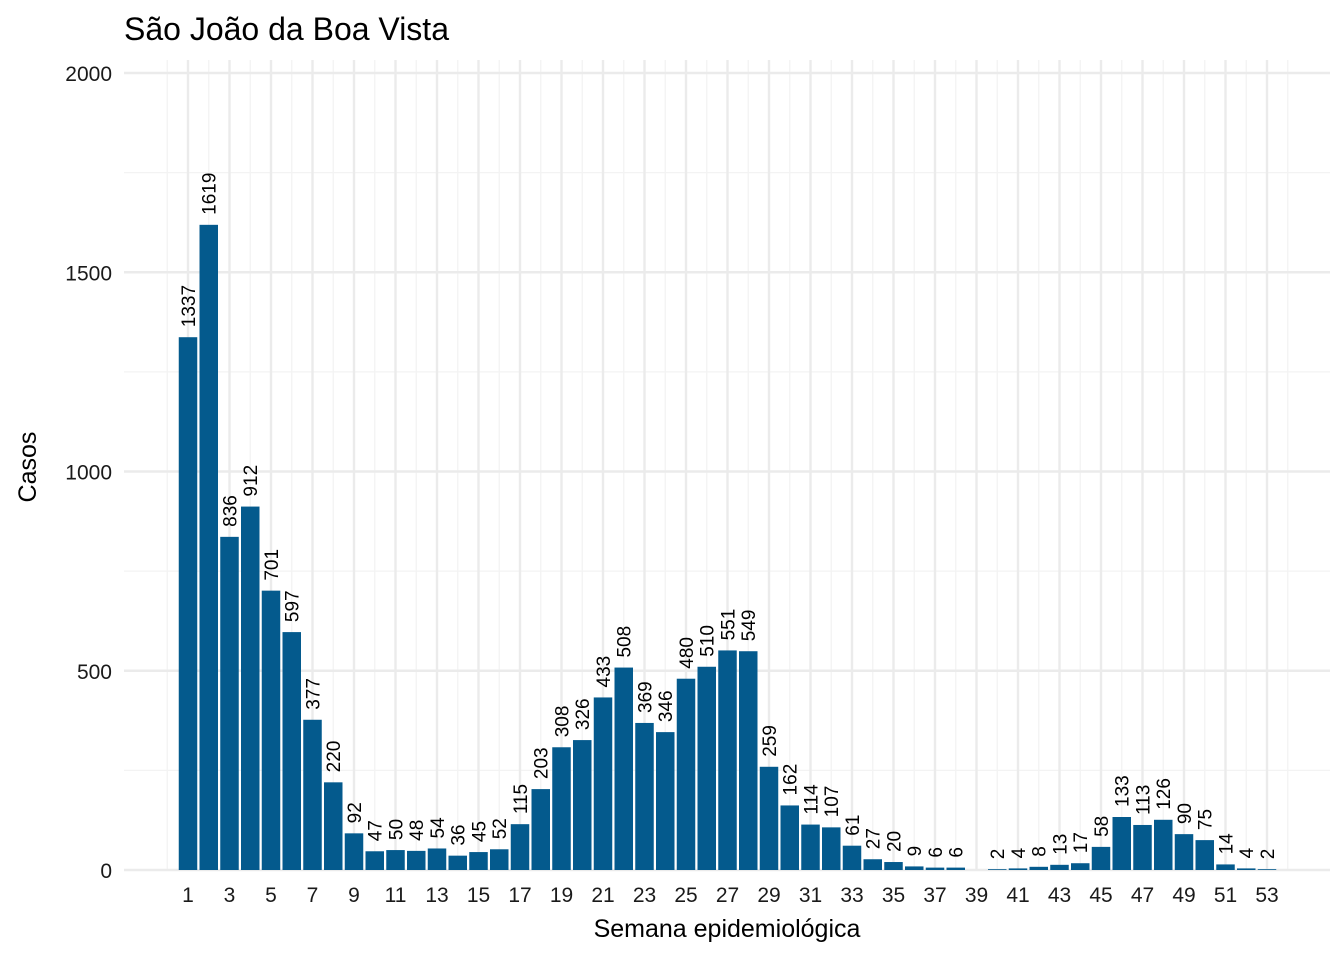  I want to click on x-tick-label: 47, so click(1142, 895).